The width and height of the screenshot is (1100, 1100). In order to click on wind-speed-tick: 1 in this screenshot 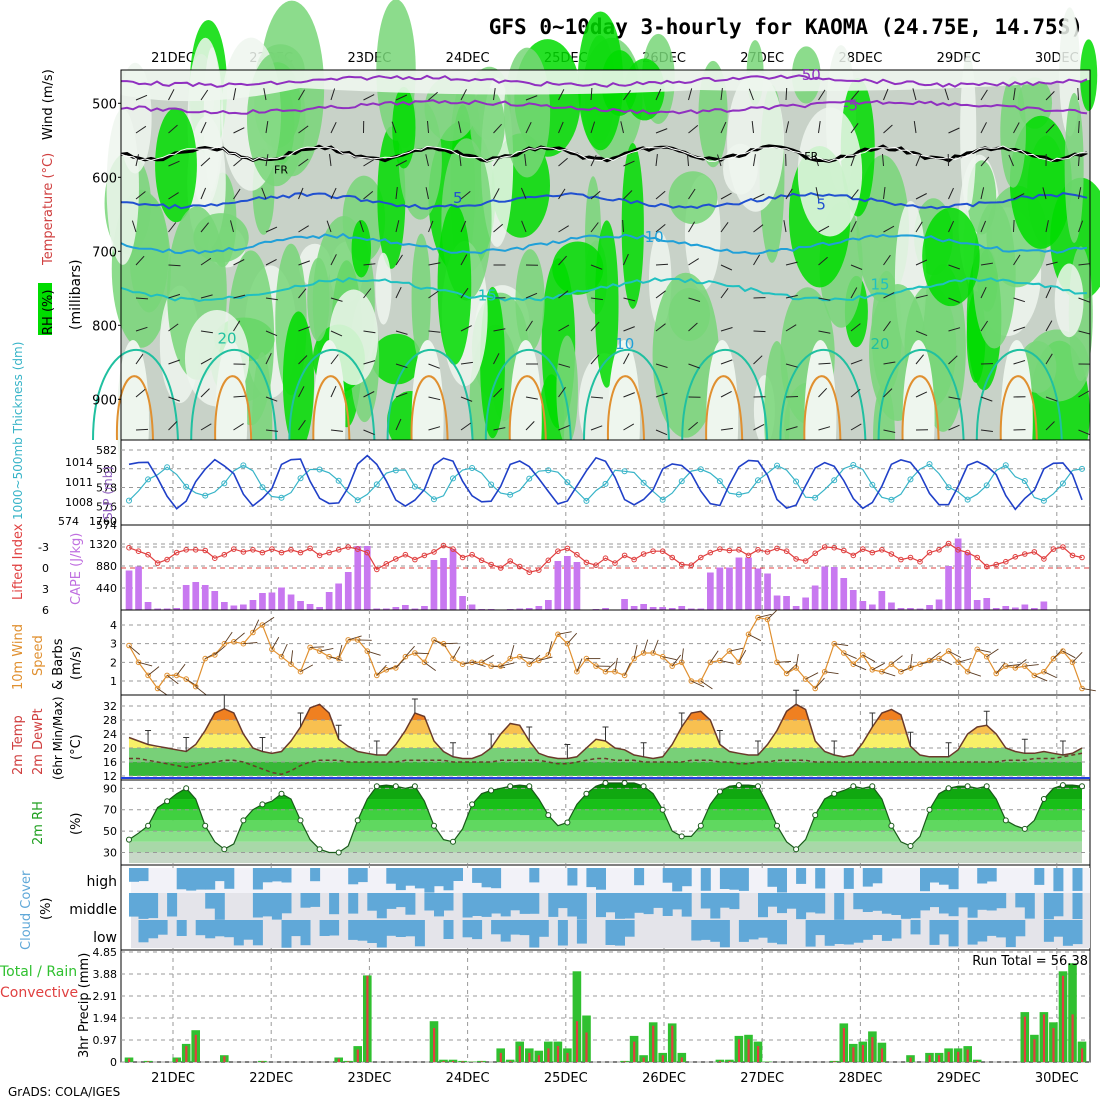, I will do `click(113, 681)`.